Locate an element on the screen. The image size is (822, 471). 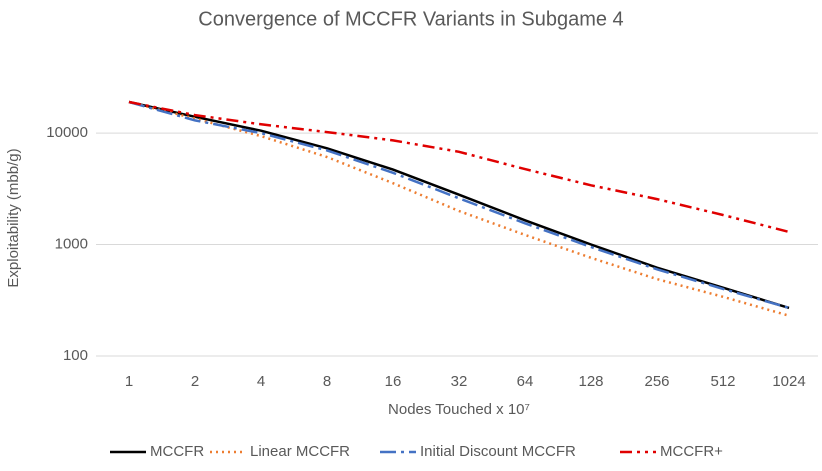
legend-label: MCCFR is located at coordinates (177, 451).